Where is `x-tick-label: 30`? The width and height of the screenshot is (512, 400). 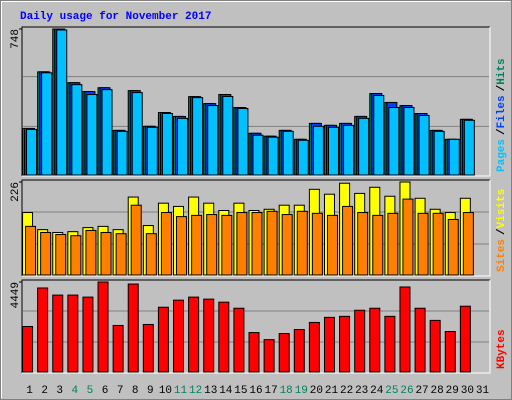
x-tick-label: 30 is located at coordinates (467, 391).